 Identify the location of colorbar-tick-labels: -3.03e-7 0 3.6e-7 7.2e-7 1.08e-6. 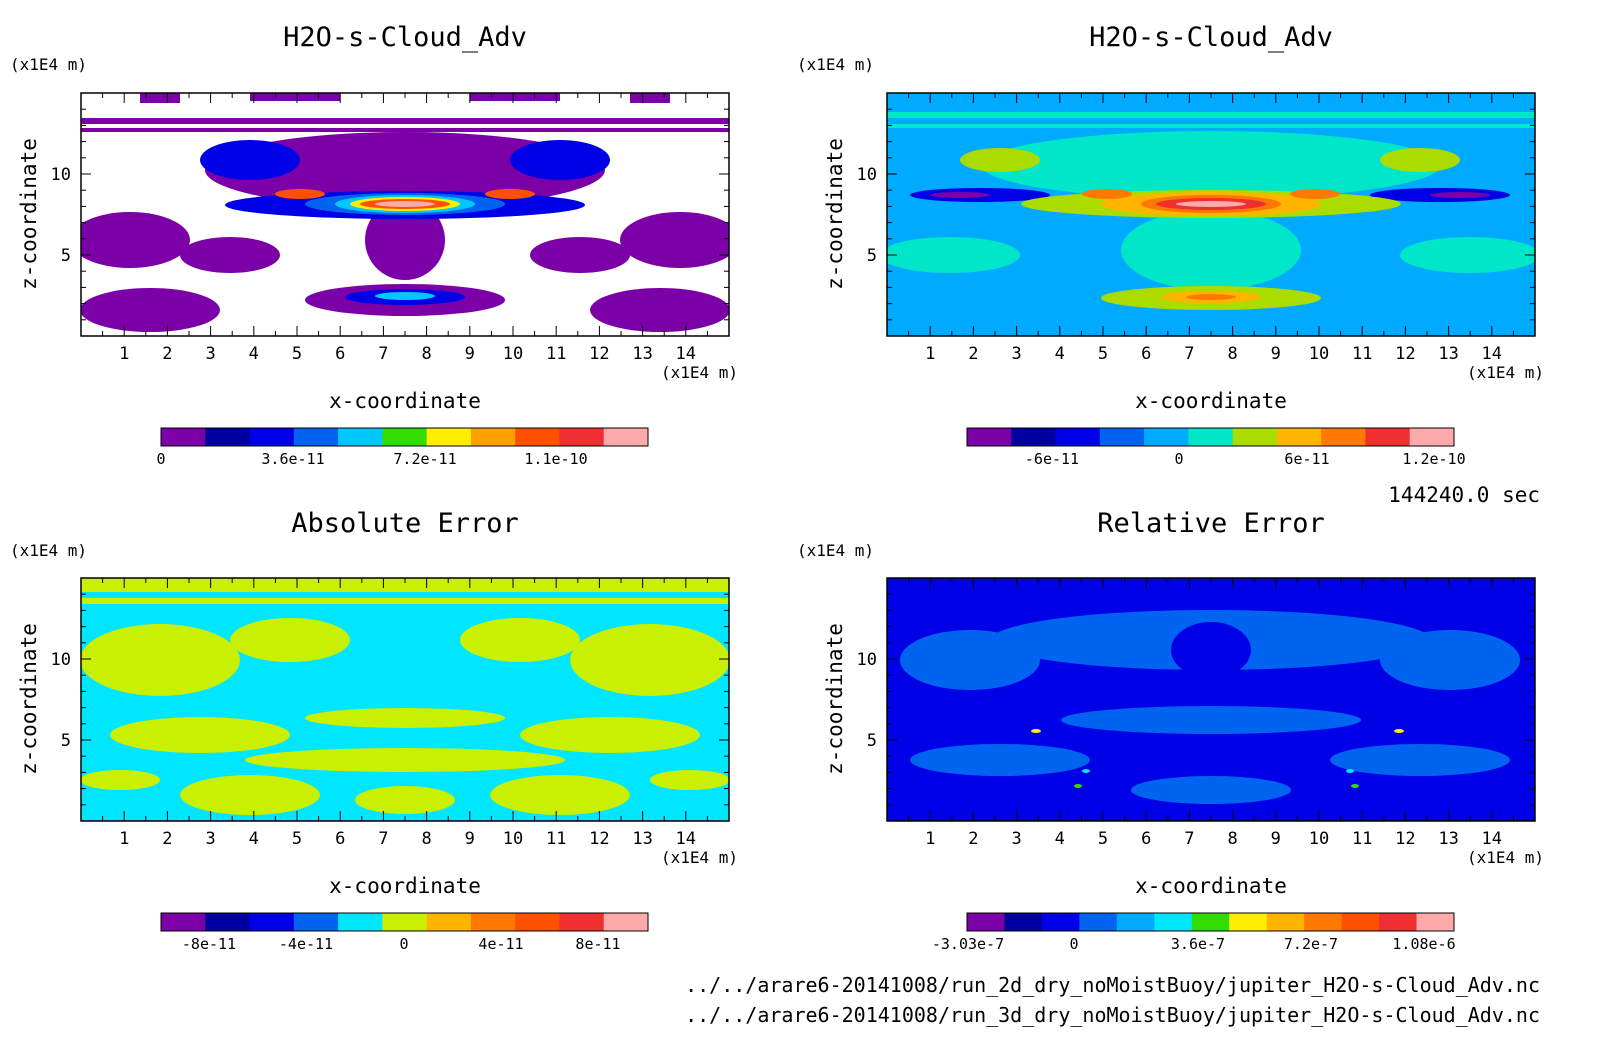
(1194, 944).